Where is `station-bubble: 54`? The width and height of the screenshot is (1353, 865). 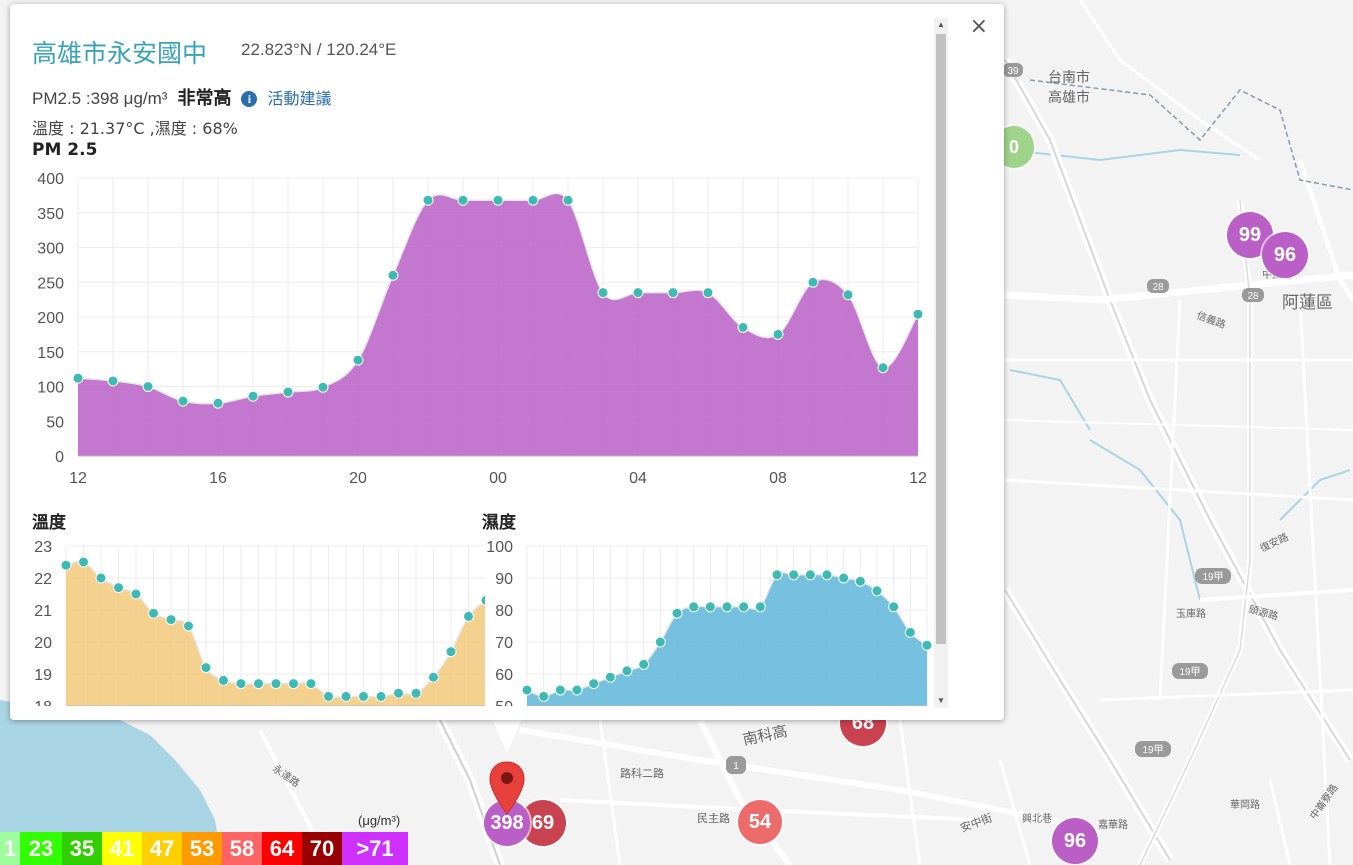
station-bubble: 54 is located at coordinates (760, 822).